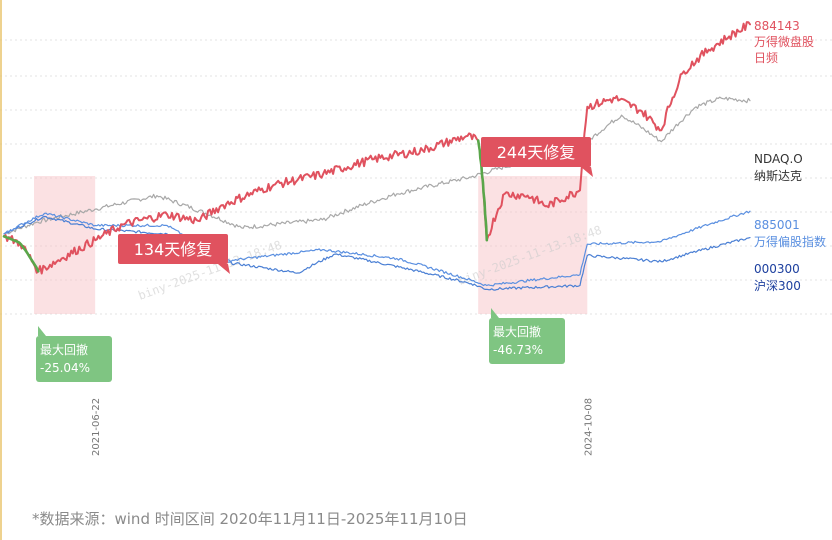  I want to click on max-drawdown-callout: 最大回撤 -25.04%, so click(74, 354).